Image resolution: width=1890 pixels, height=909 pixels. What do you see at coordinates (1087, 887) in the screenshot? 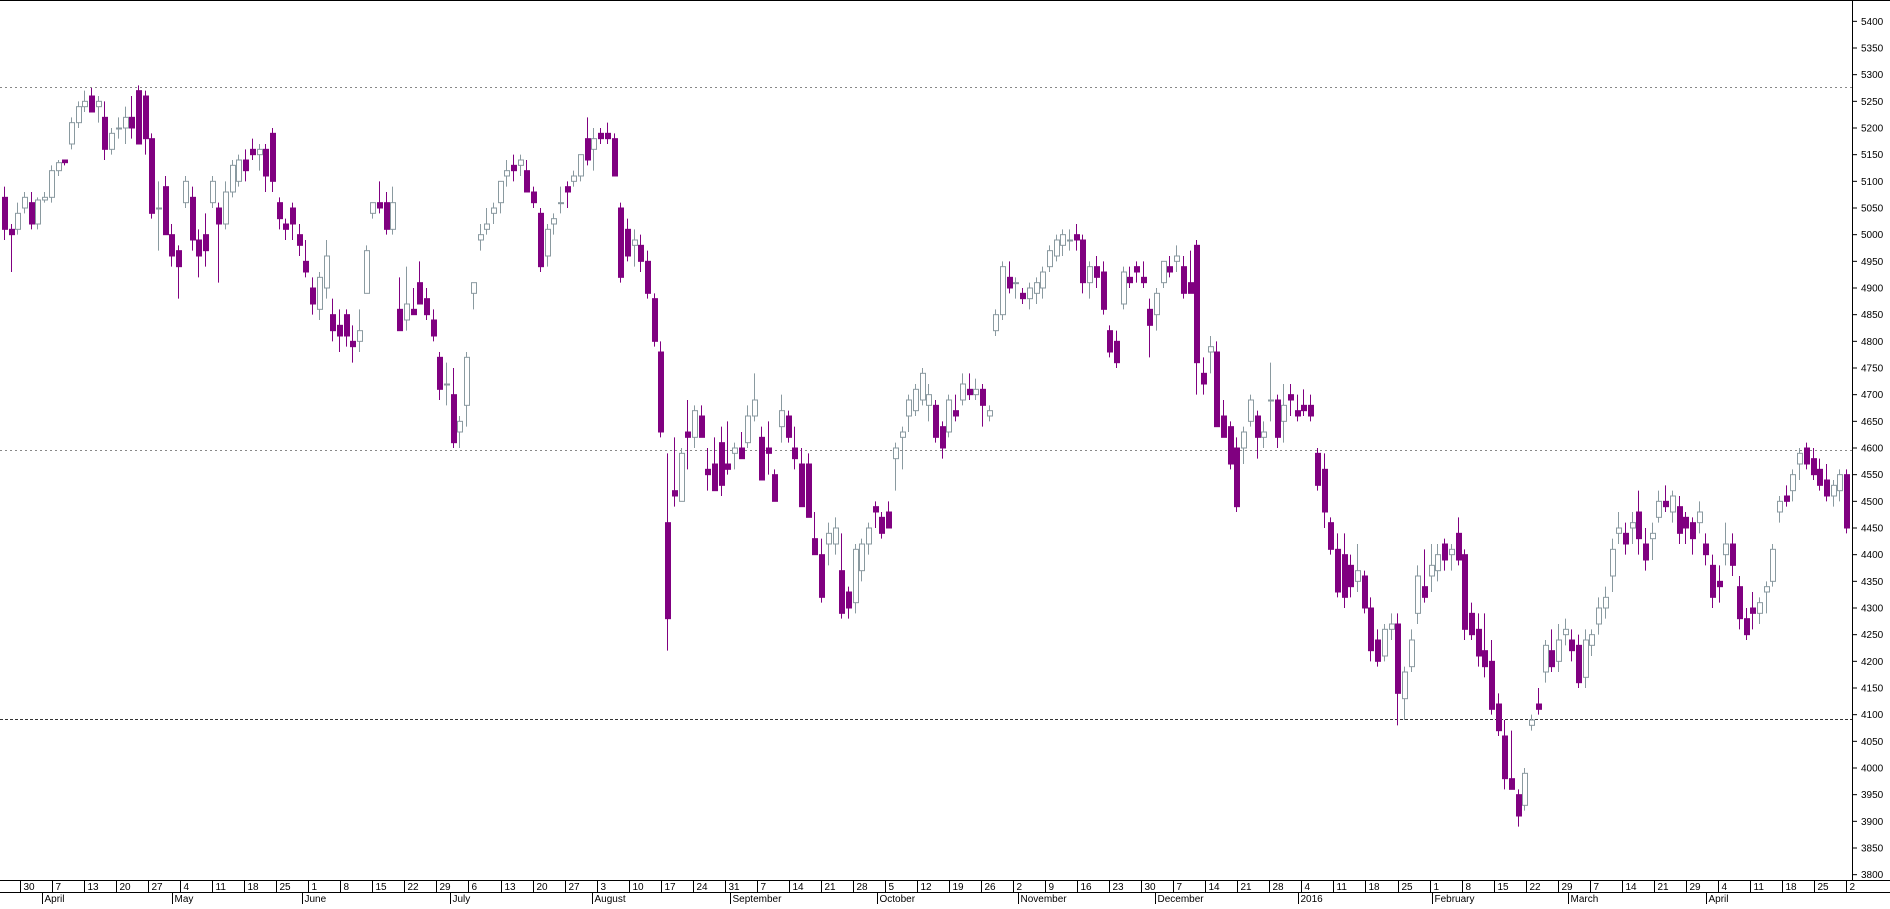
I see `x-day-label: 16` at bounding box center [1087, 887].